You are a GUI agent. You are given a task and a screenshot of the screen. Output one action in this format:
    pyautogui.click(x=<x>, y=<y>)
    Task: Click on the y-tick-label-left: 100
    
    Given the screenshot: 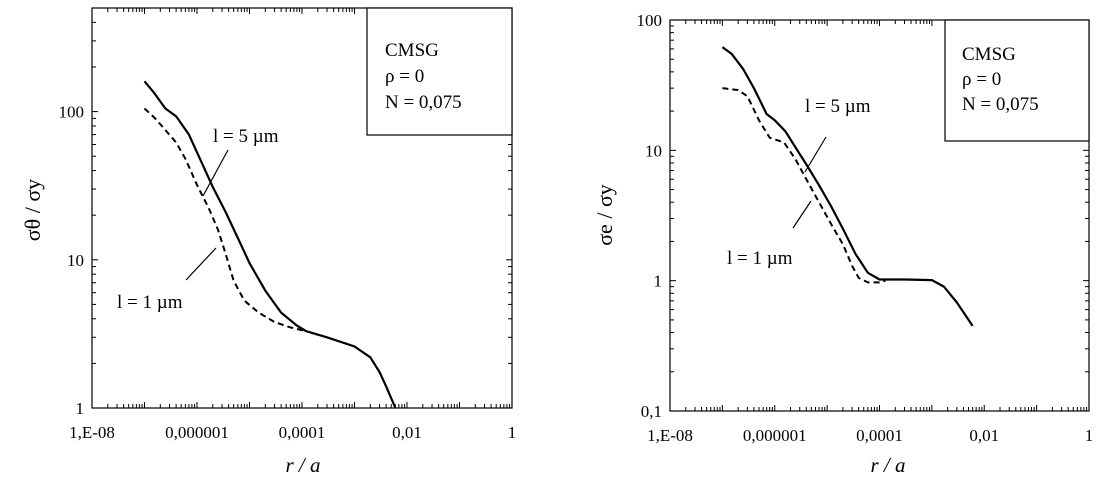 What is the action you would take?
    pyautogui.click(x=72, y=112)
    